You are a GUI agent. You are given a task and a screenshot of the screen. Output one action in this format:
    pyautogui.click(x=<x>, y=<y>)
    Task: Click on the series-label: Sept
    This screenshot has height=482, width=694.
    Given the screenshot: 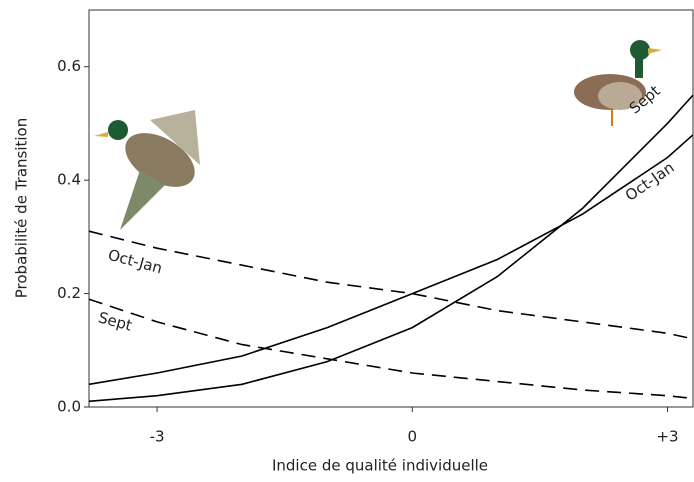 What is the action you would take?
    pyautogui.click(x=115, y=321)
    